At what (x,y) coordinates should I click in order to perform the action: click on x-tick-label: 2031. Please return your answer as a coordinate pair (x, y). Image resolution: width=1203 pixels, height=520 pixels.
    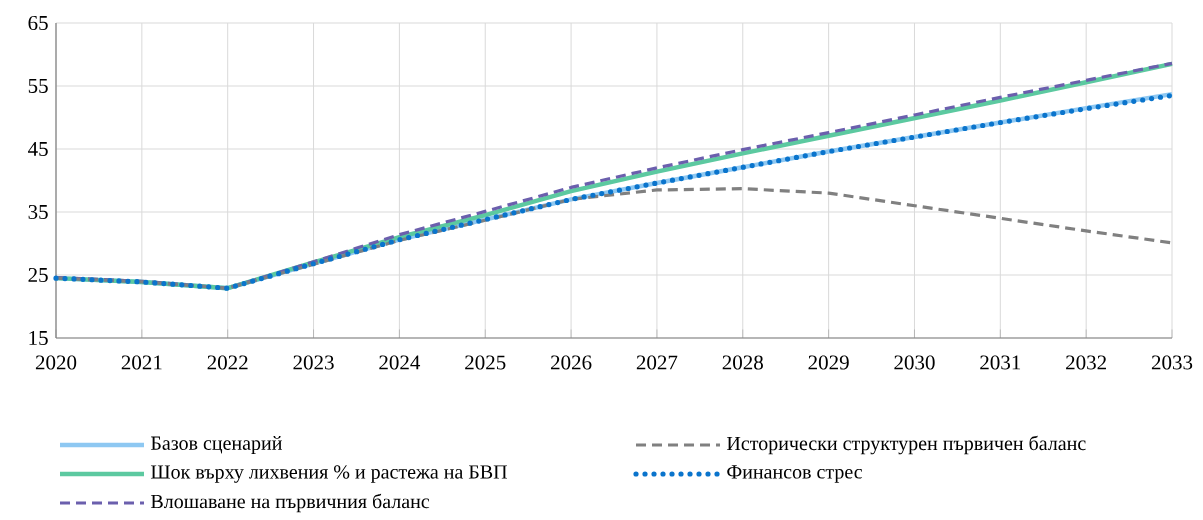
    Looking at the image, I should click on (1000, 362).